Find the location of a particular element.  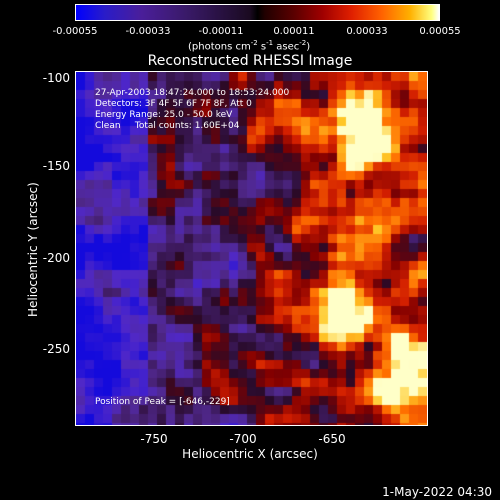

info-energy: Energy Range: 25.0 - 50.0 keV is located at coordinates (164, 115).